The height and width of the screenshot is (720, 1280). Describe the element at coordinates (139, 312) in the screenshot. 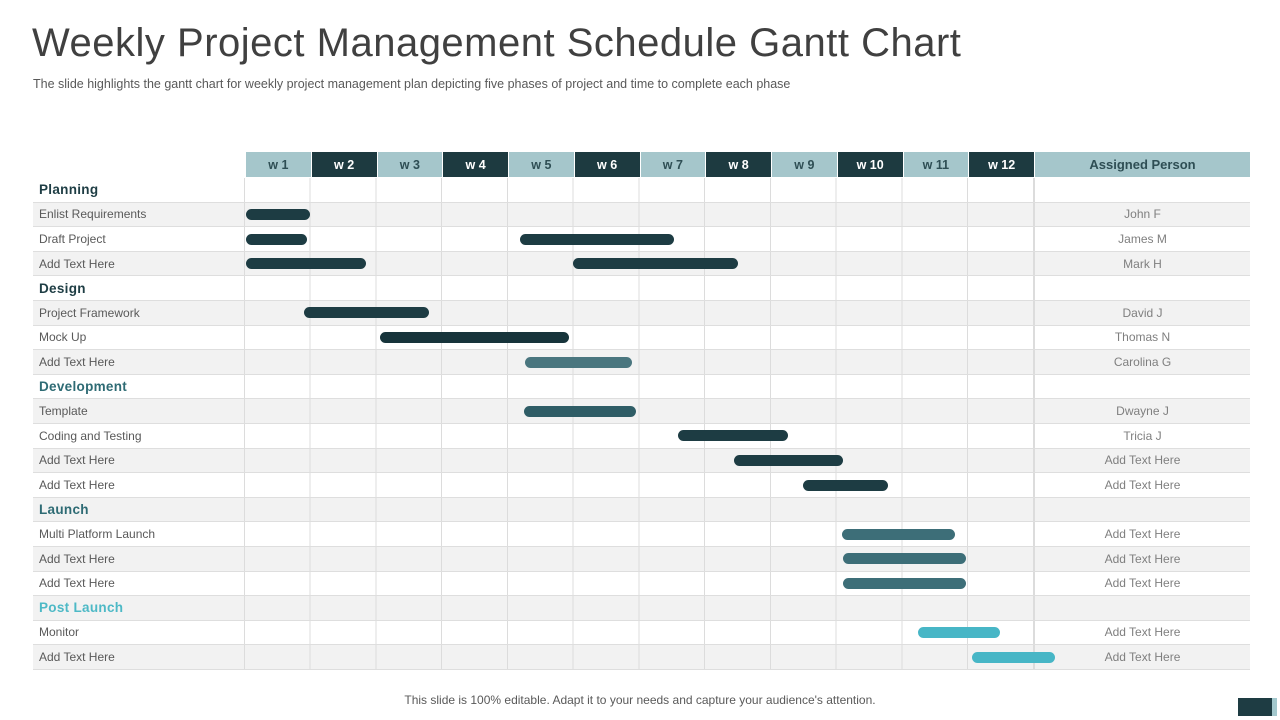

I see `task-label: Project Framework` at that location.